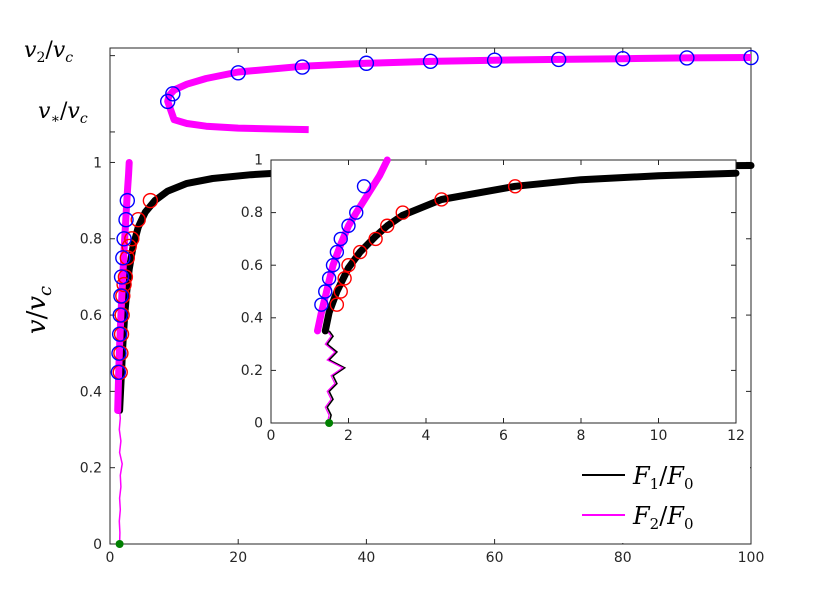 The image size is (830, 611). What do you see at coordinates (91, 240) in the screenshot?
I see `main-ytick-label: 0.8` at bounding box center [91, 240].